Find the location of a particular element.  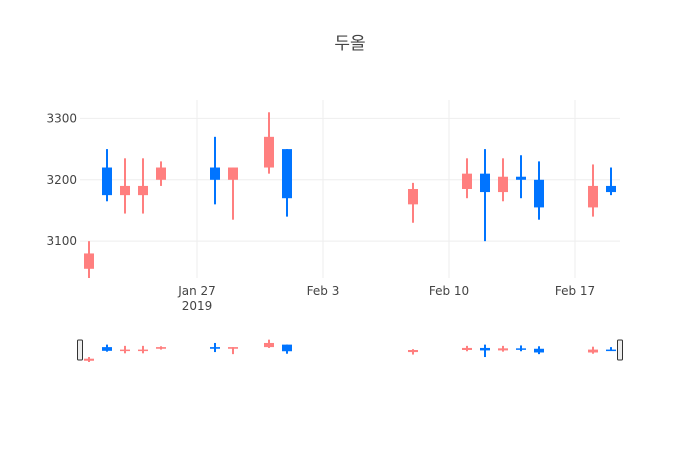

chart-title: 두올 is located at coordinates (349, 44).